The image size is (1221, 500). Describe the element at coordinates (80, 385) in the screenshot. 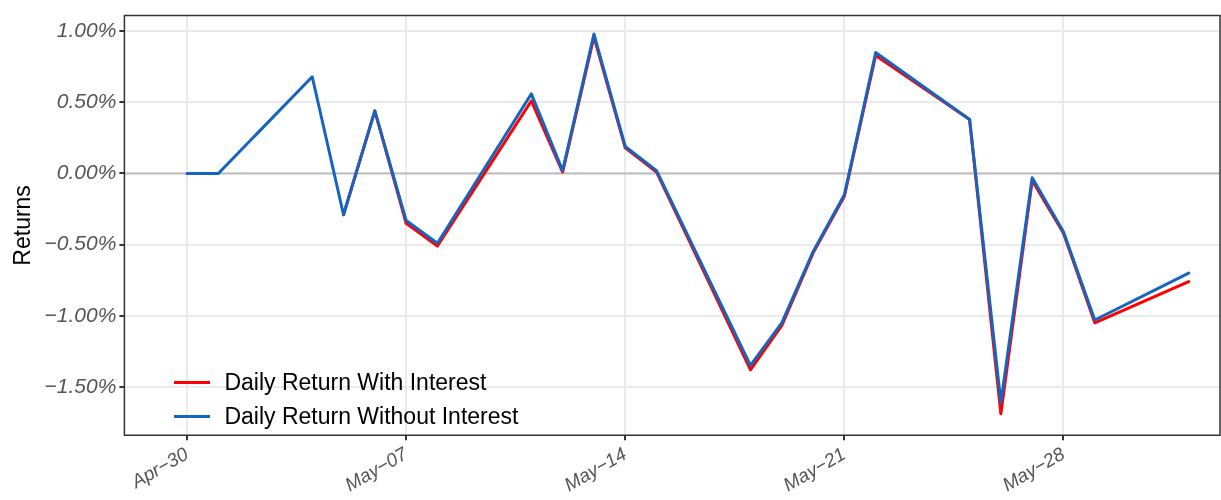

I see `y-tick-label: −1.50%` at that location.